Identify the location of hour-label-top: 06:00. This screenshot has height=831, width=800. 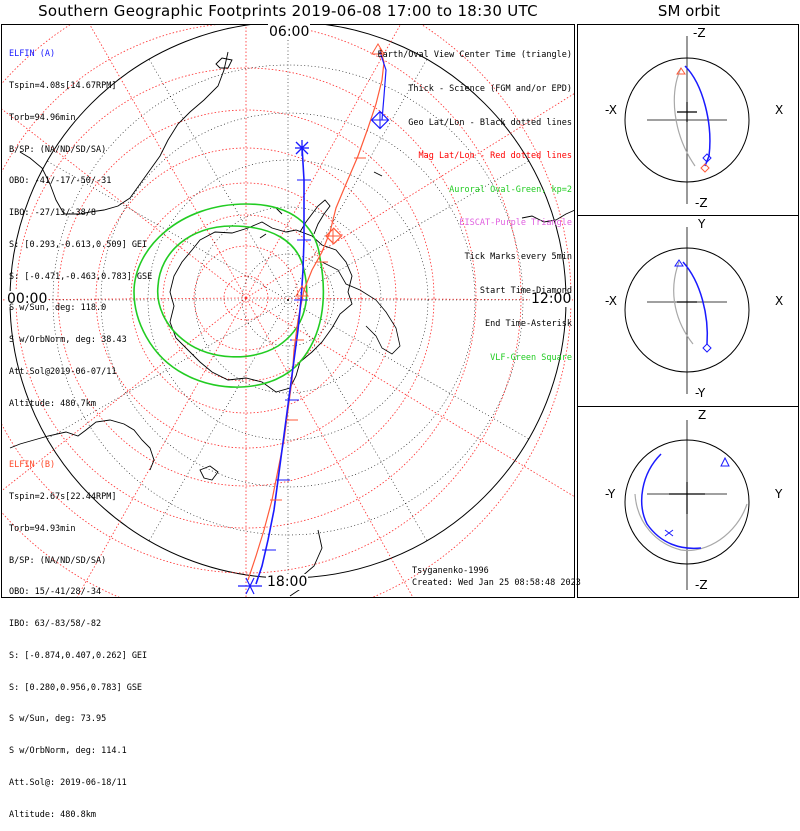
(289, 32).